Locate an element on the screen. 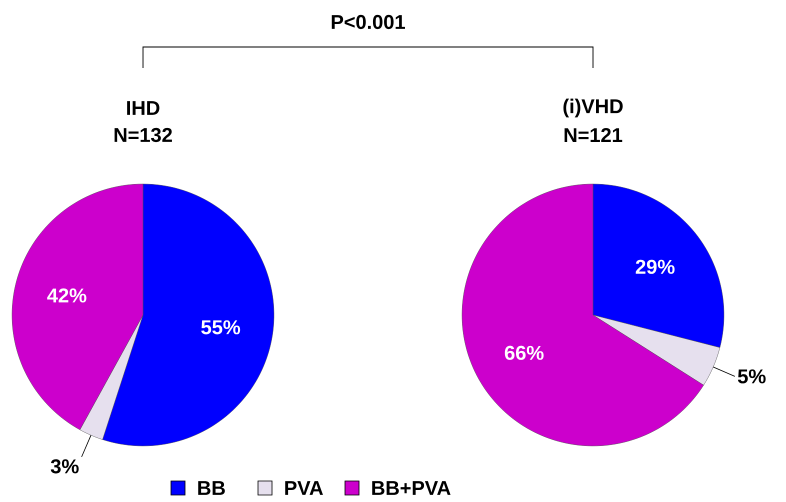 The width and height of the screenshot is (786, 502). chart-subtitle: N=132 is located at coordinates (143, 135).